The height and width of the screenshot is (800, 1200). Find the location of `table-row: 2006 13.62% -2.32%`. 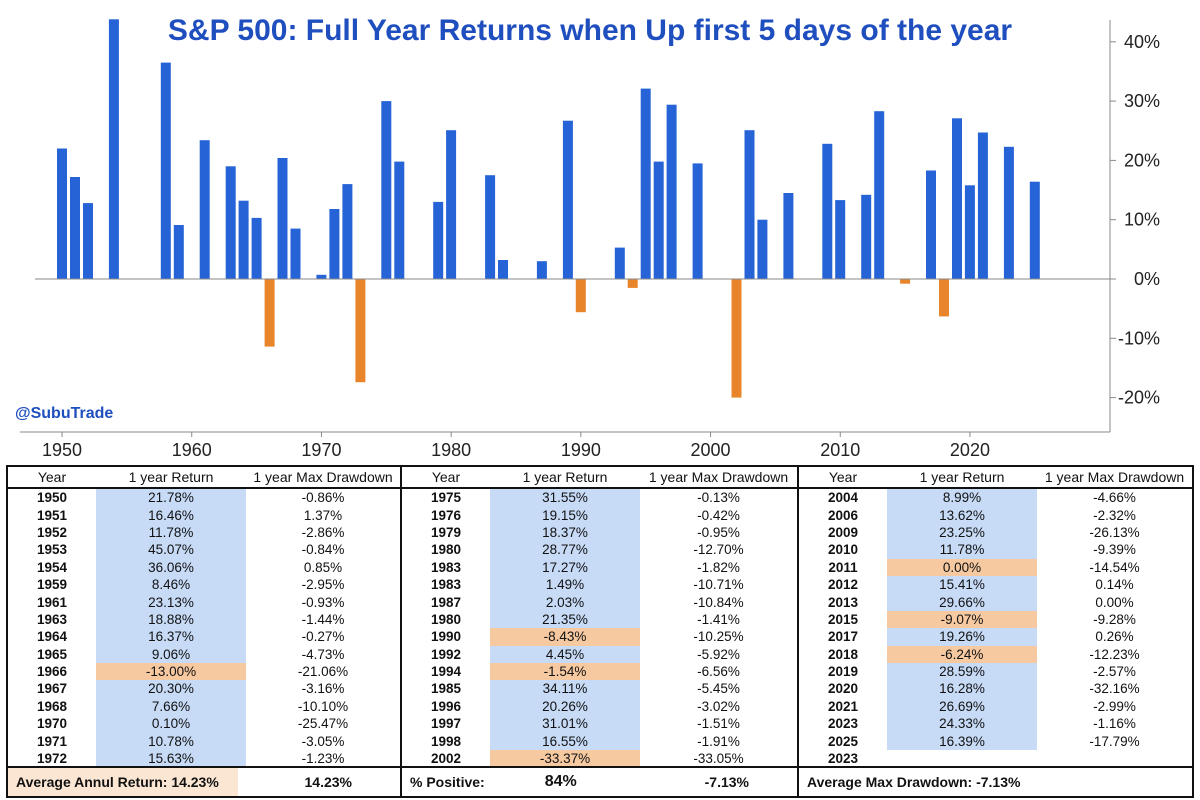

table-row: 2006 13.62% -2.32% is located at coordinates (995, 515).